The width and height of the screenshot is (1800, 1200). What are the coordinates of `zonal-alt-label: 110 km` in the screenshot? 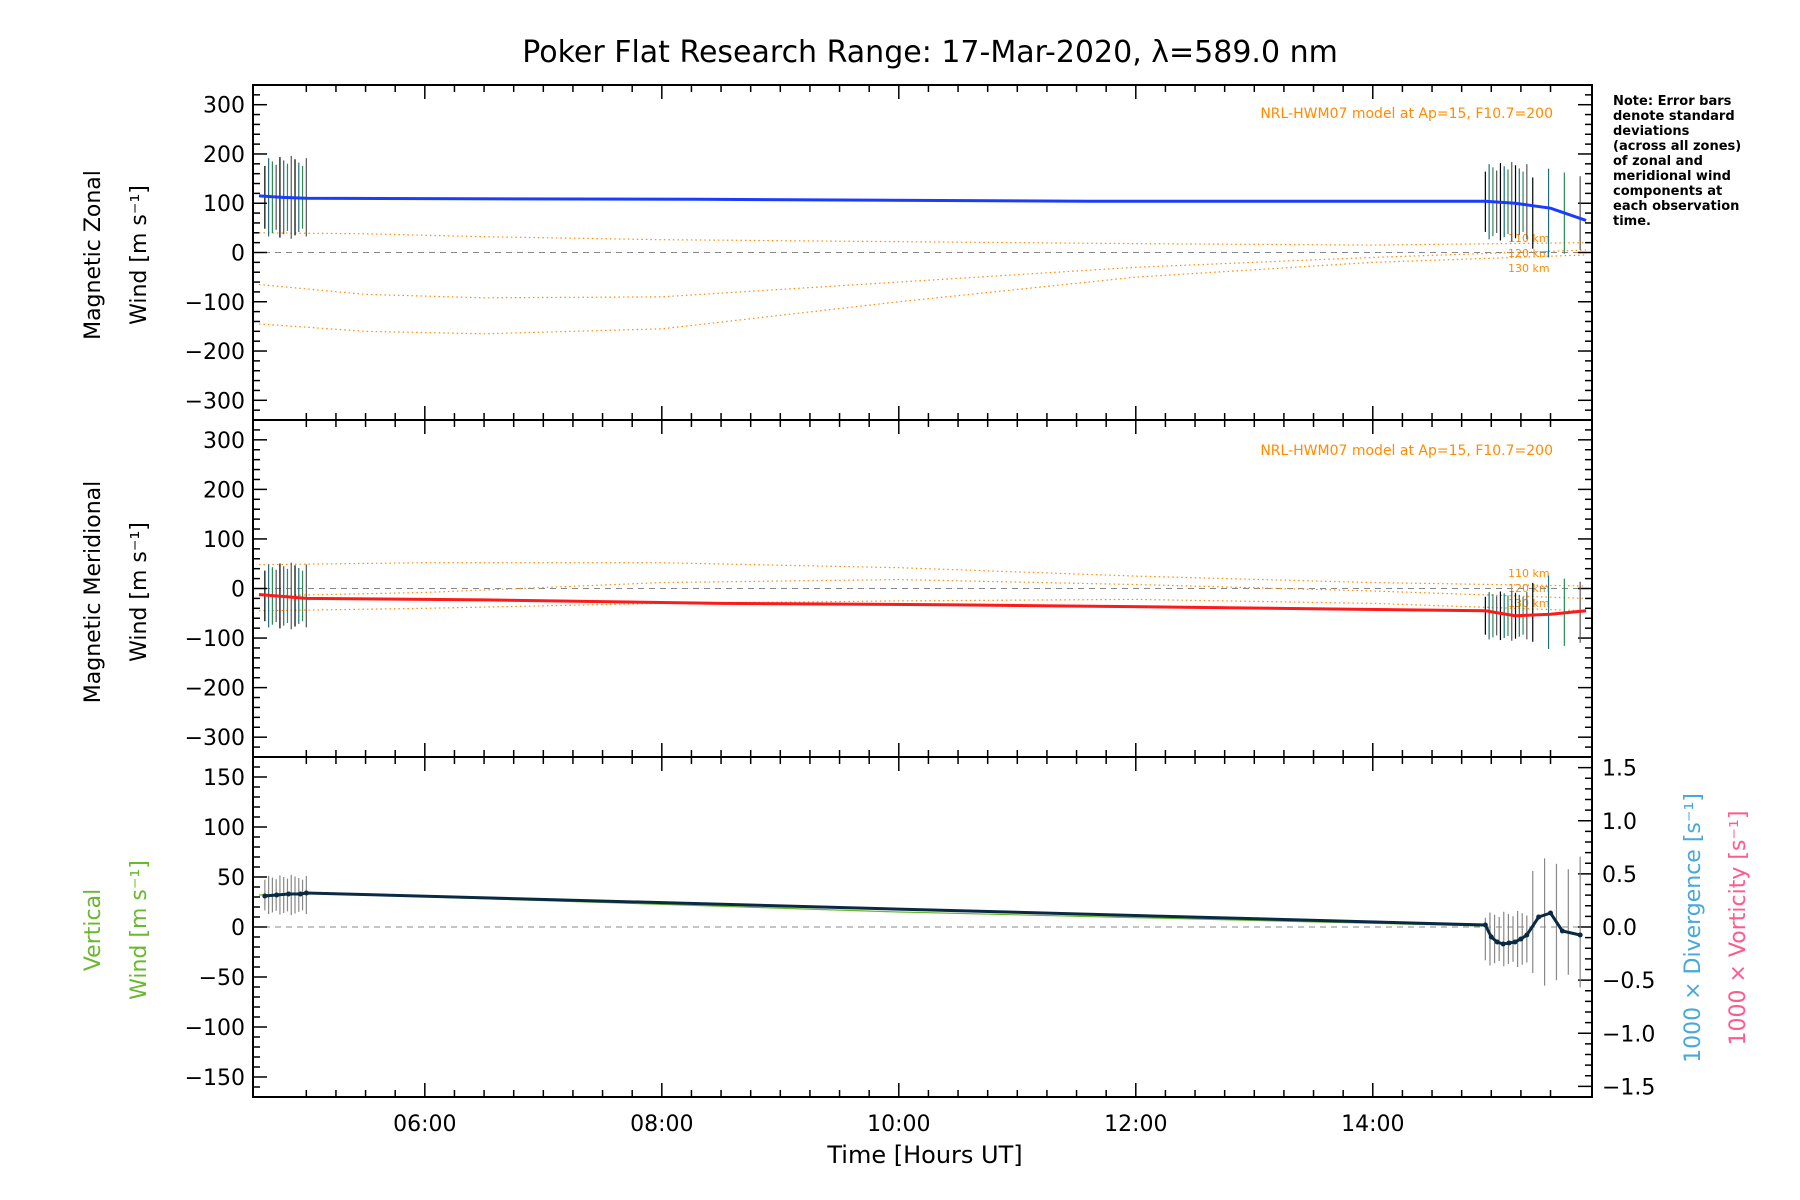 It's located at (1529, 238).